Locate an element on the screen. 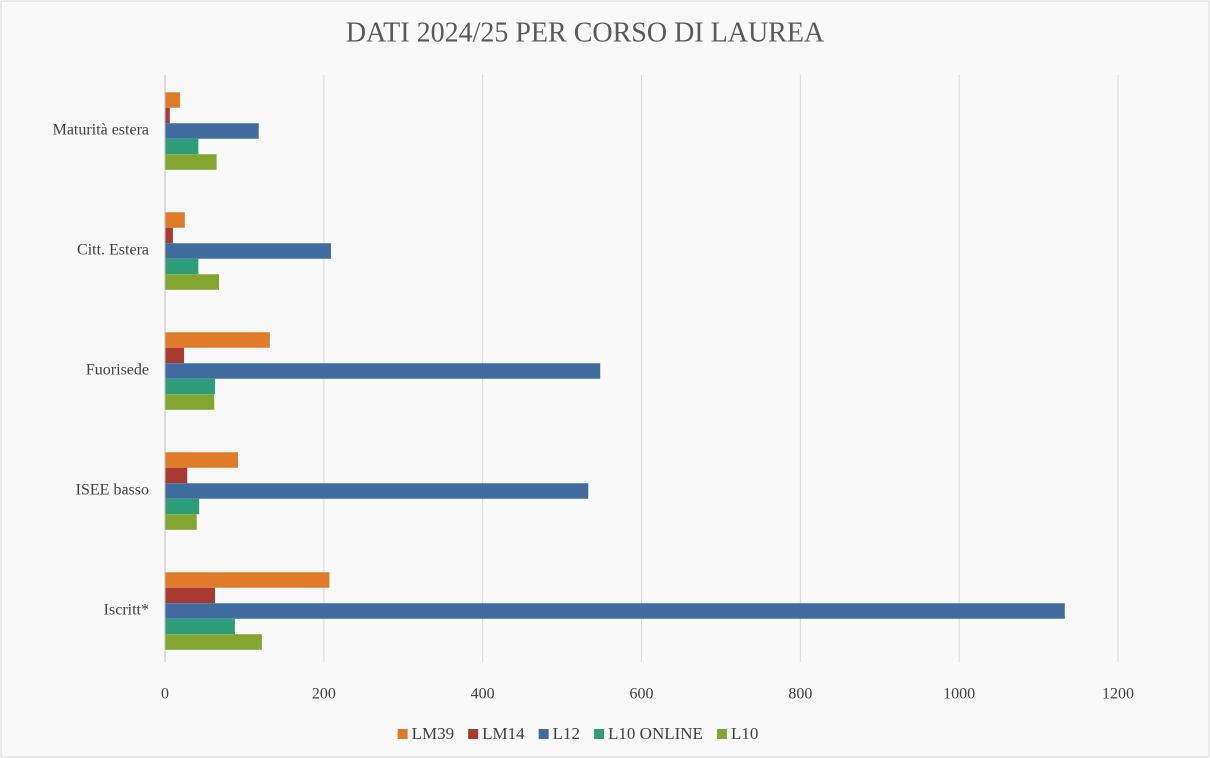 The width and height of the screenshot is (1210, 758). legend-label: LM39 is located at coordinates (433, 733).